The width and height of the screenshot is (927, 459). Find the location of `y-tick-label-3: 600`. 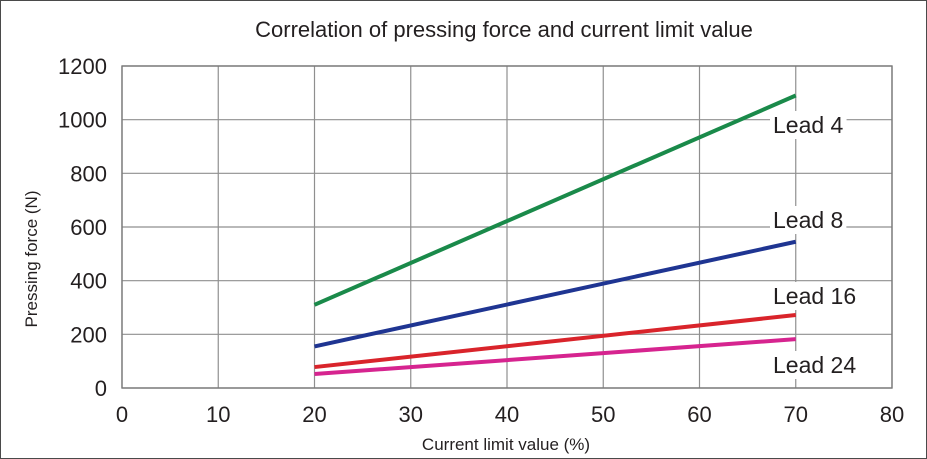

y-tick-label-3: 600 is located at coordinates (88, 227).